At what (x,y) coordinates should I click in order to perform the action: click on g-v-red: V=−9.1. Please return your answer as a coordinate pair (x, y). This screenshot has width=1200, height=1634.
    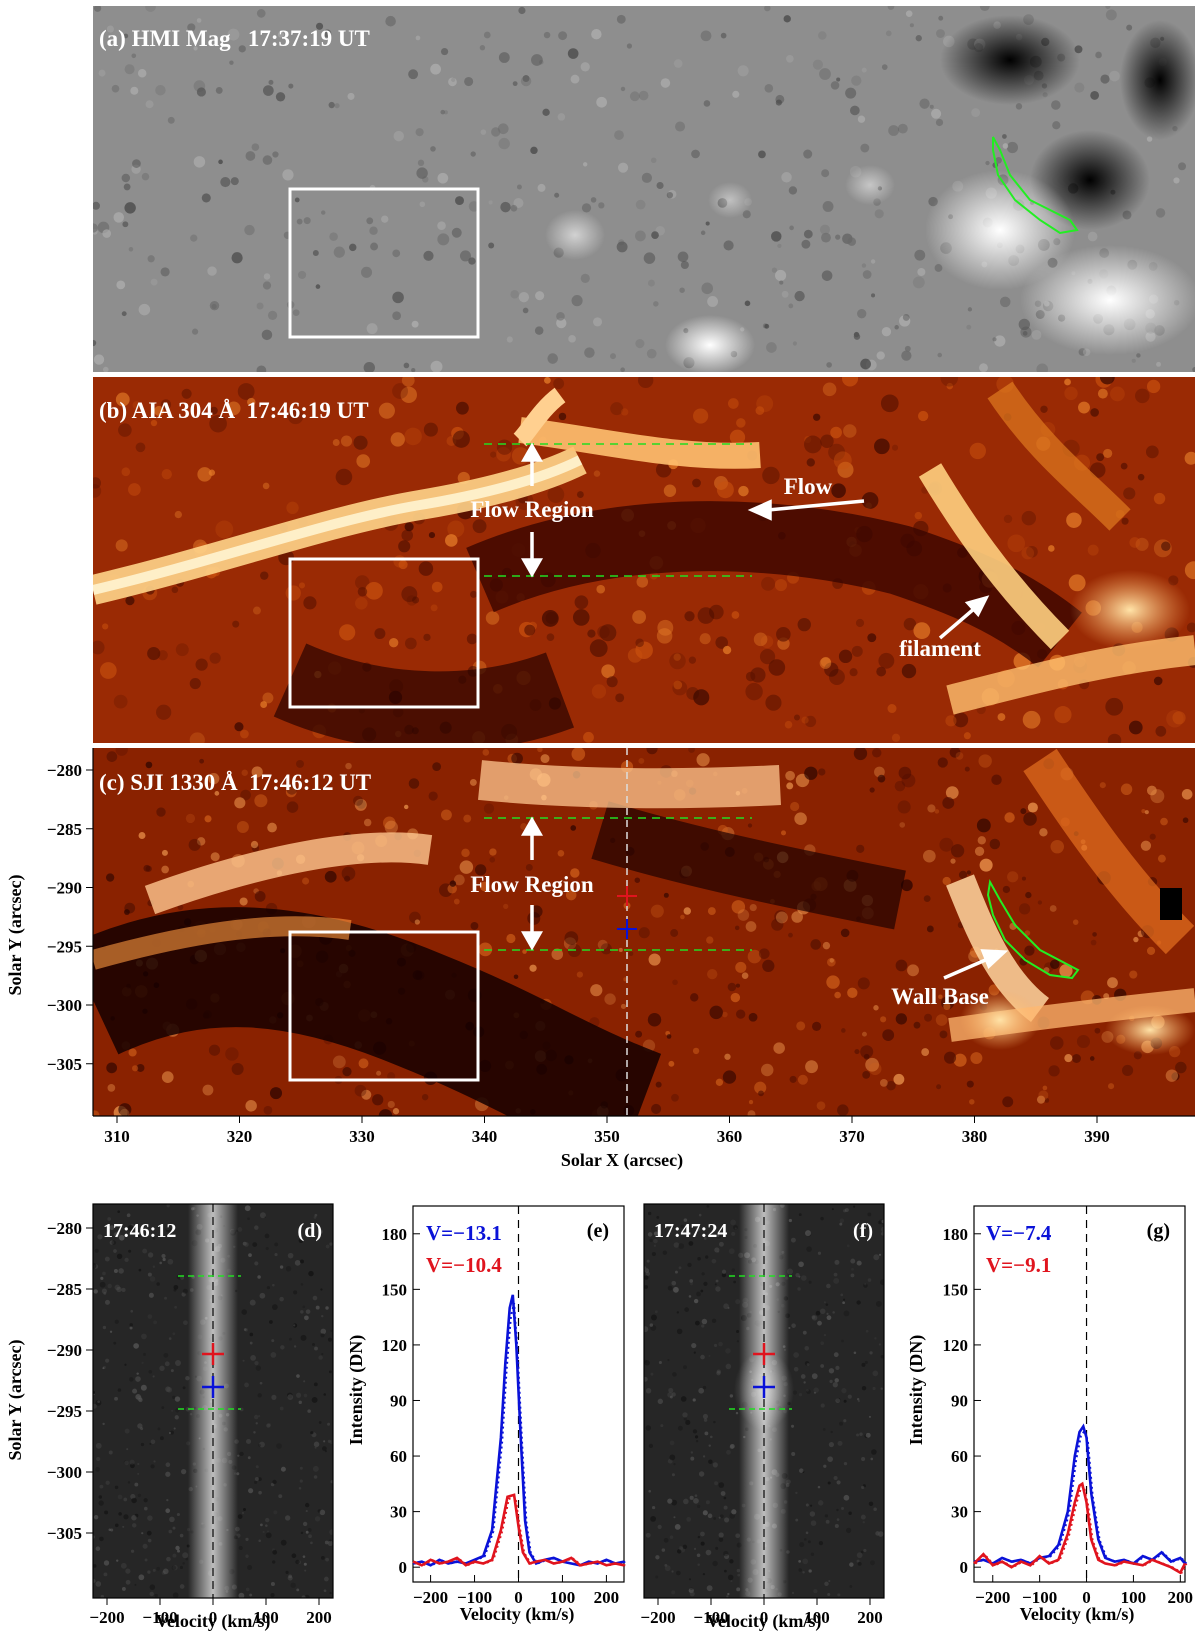
    Looking at the image, I should click on (1018, 1265).